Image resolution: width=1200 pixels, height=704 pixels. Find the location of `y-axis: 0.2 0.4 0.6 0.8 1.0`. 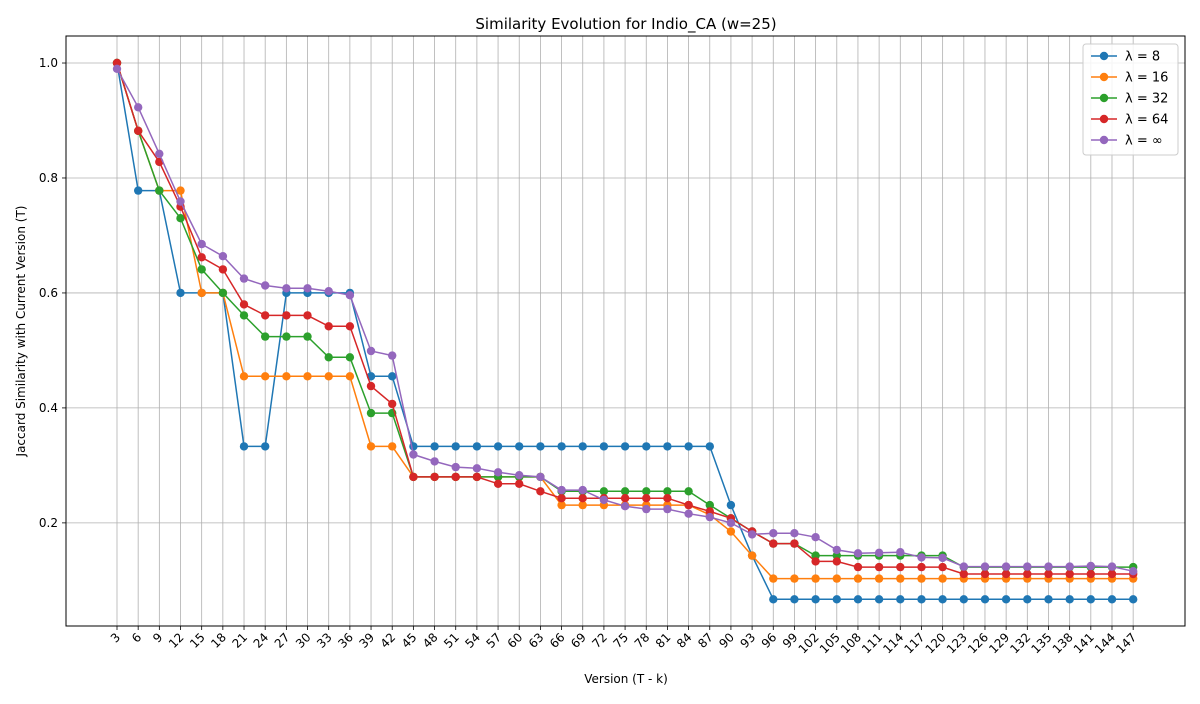

y-axis: 0.2 0.4 0.6 0.8 1.0 is located at coordinates (52, 293).